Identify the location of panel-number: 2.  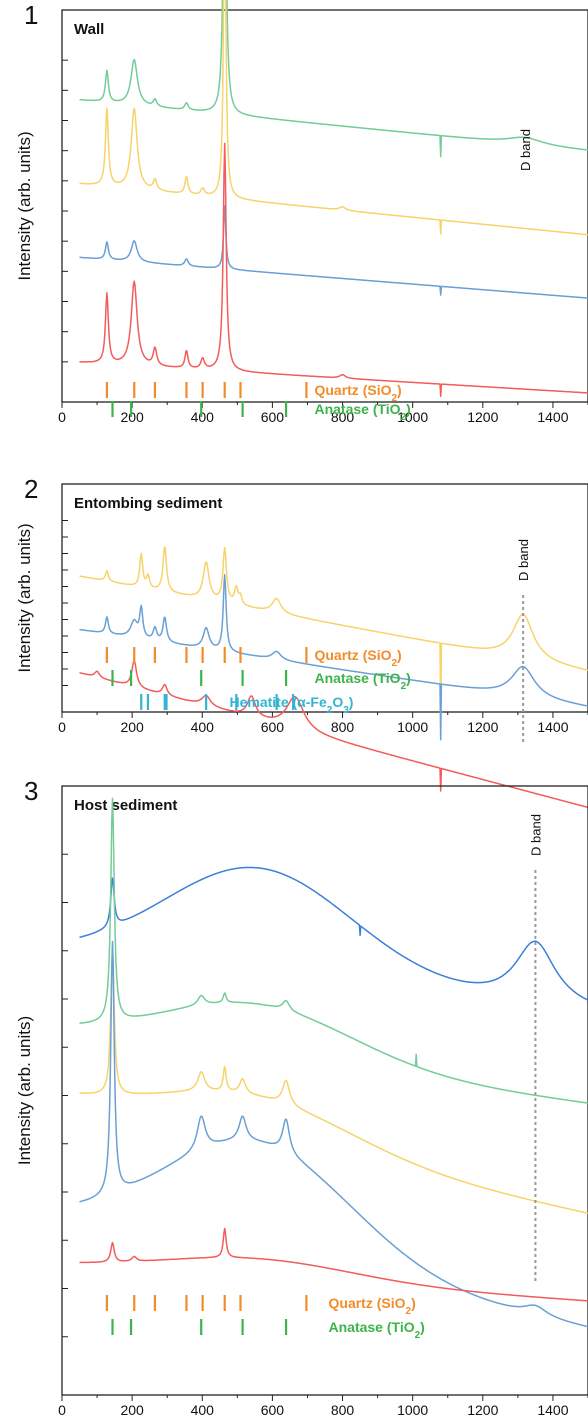
(31, 489).